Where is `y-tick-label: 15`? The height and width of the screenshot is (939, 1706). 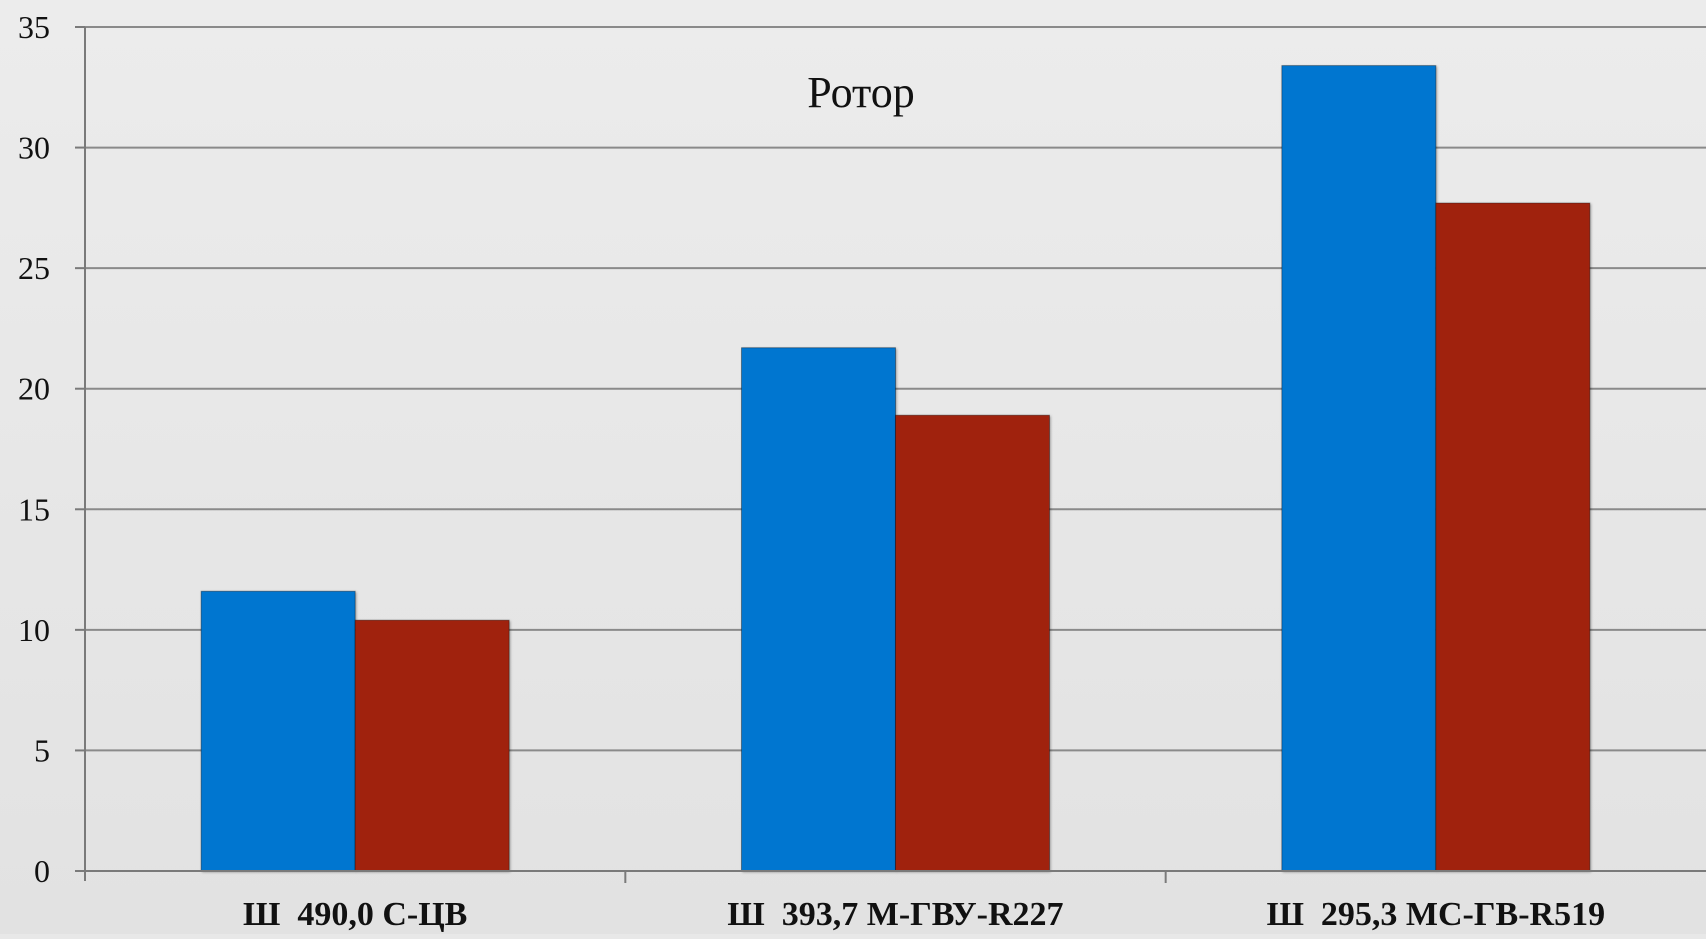 y-tick-label: 15 is located at coordinates (34, 509).